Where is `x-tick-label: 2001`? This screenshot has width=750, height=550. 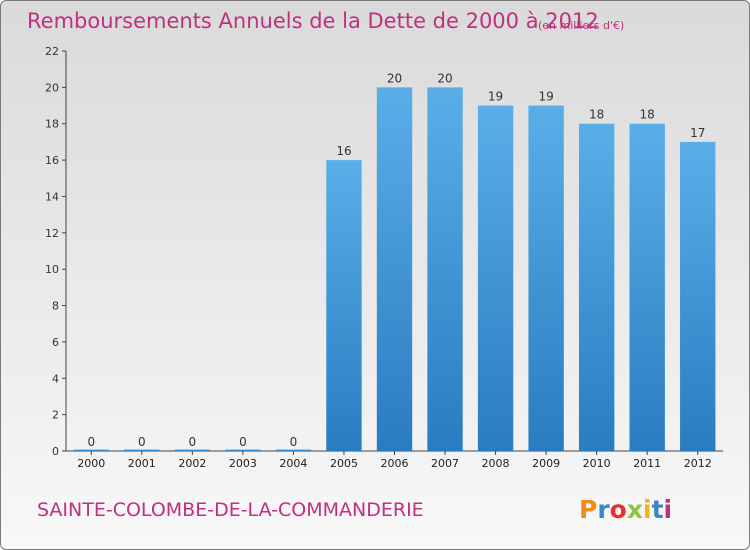 x-tick-label: 2001 is located at coordinates (142, 463).